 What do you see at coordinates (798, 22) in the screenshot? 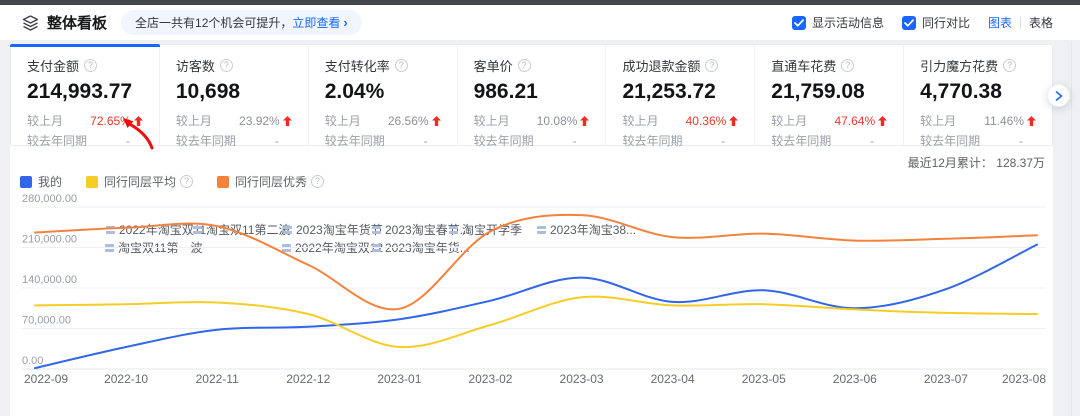
I see `checkbox-checked-icon` at bounding box center [798, 22].